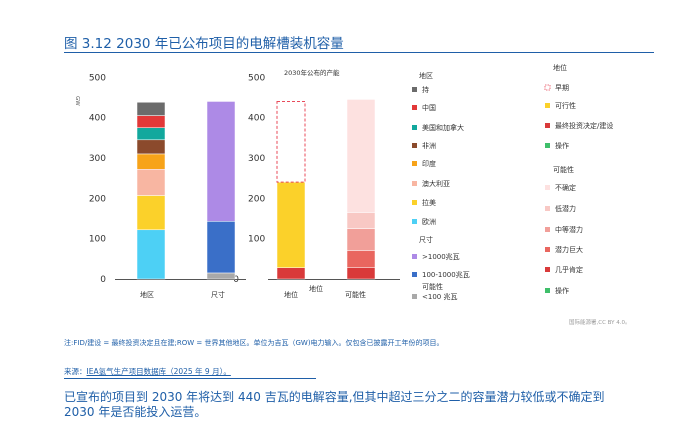  Describe the element at coordinates (569, 269) in the screenshot. I see `legend-label: 几乎肯定` at that location.